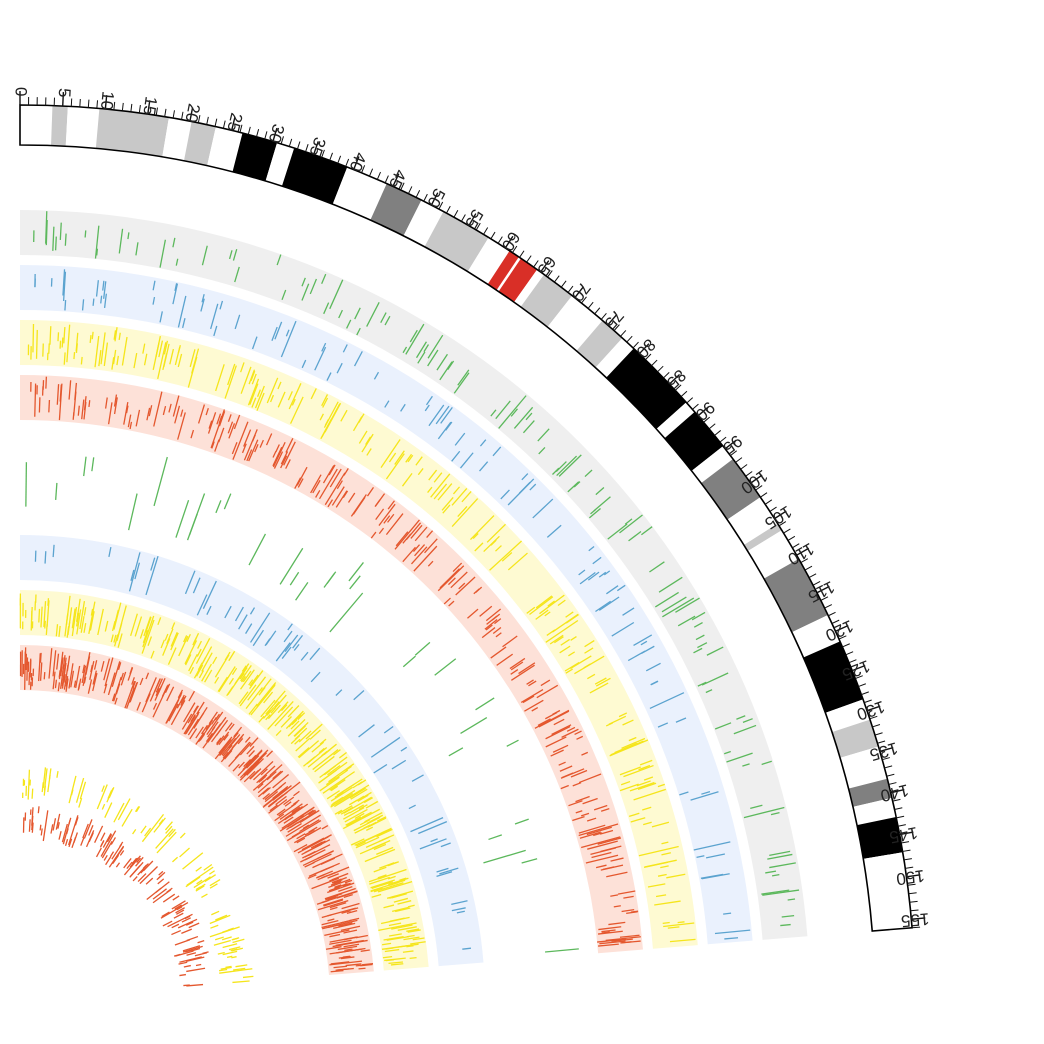 This screenshot has width=1044, height=1044. I want to click on tick-label: 0, so click(21, 91).